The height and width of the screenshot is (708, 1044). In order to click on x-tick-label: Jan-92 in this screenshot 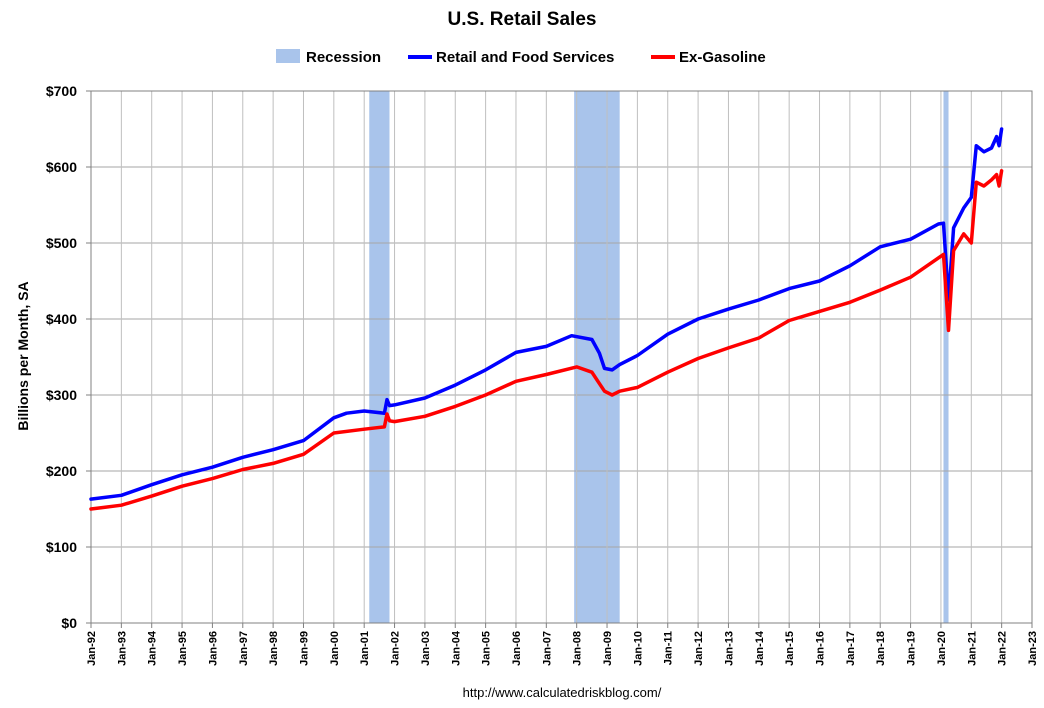, I will do `click(92, 648)`.